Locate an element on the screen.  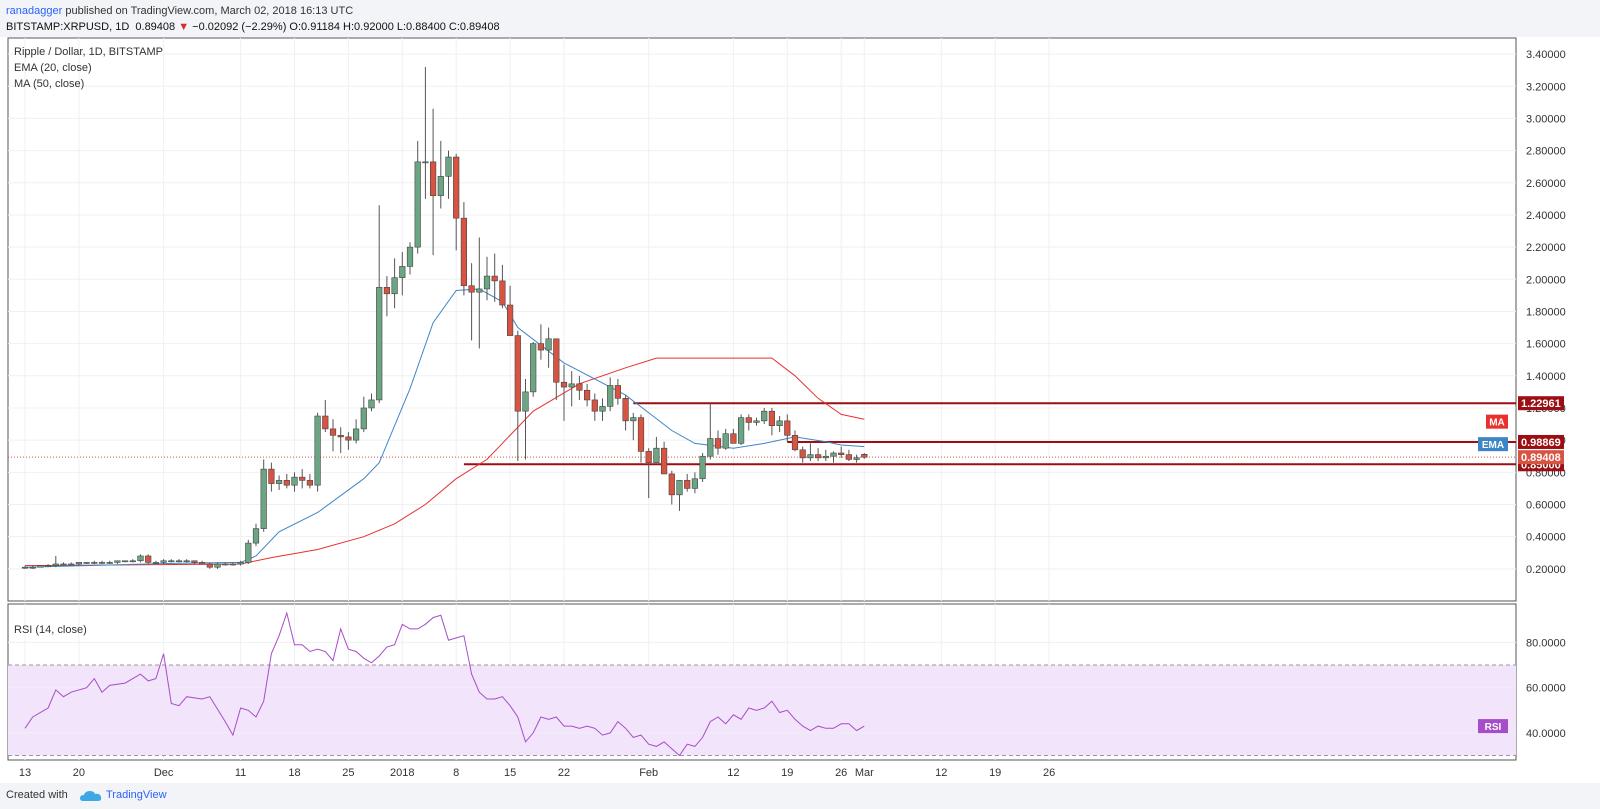
y-tick-label: 3.40000 is located at coordinates (1546, 55).